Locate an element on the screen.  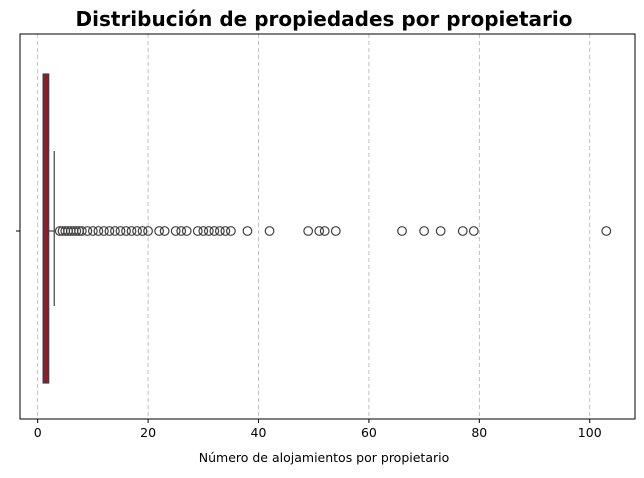
outliers-group is located at coordinates (333, 231).